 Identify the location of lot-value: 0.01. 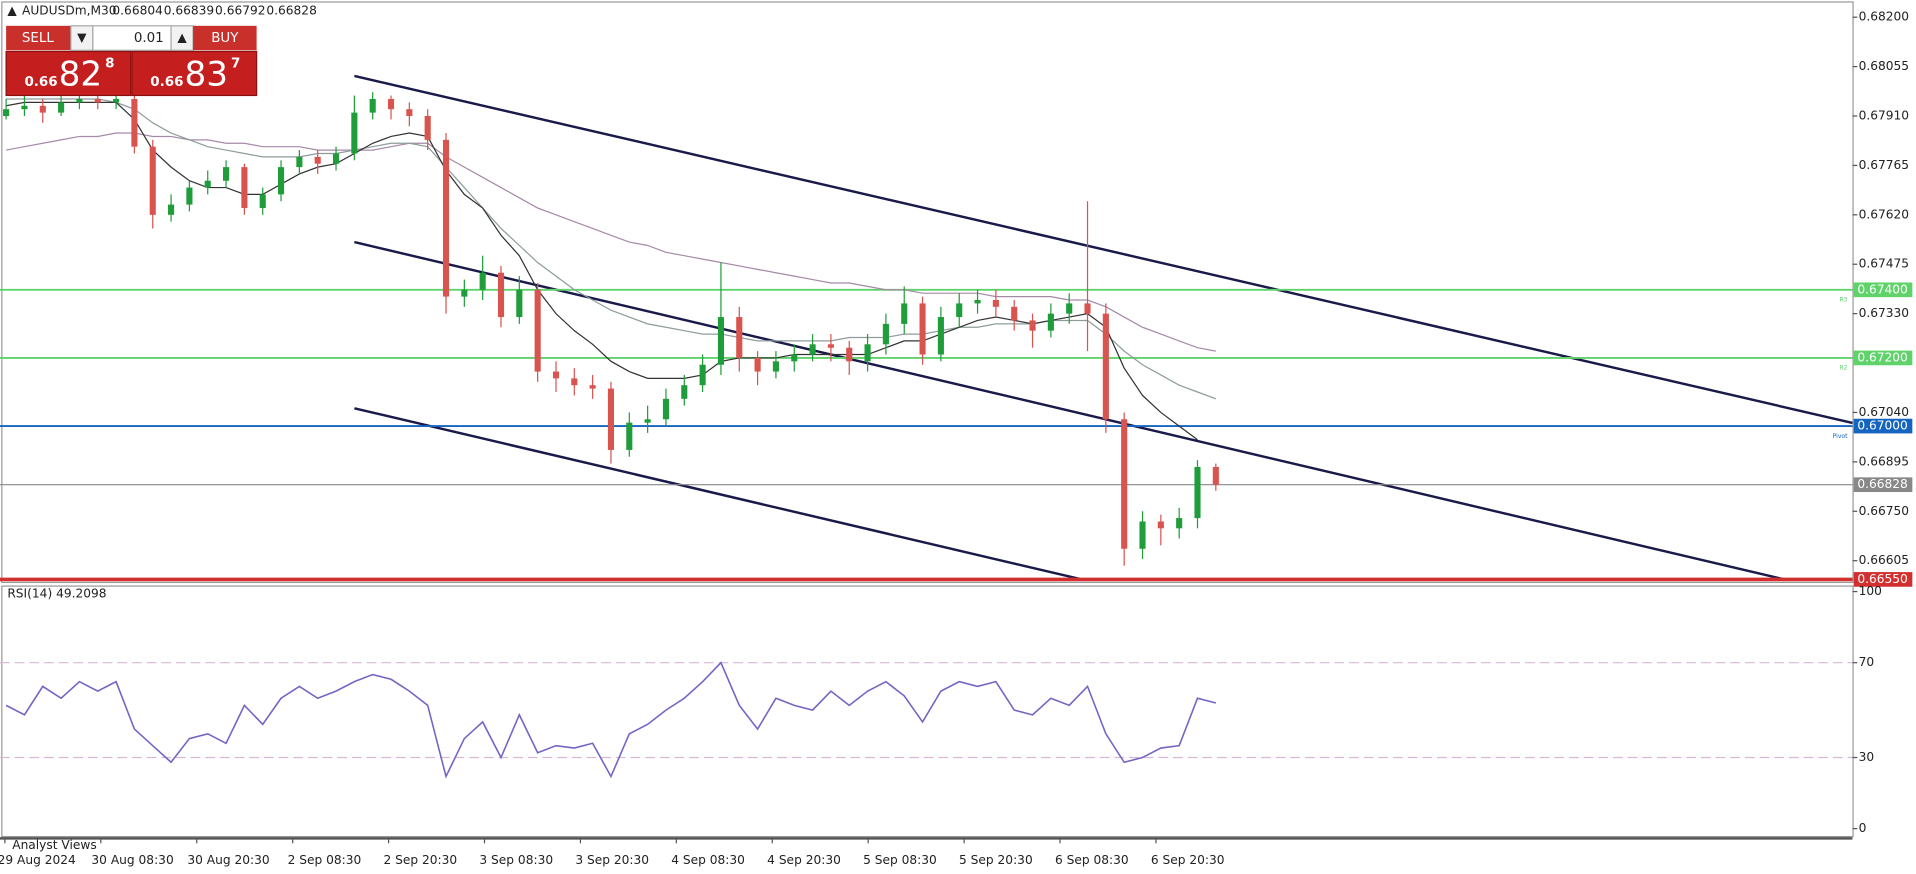
(149, 38).